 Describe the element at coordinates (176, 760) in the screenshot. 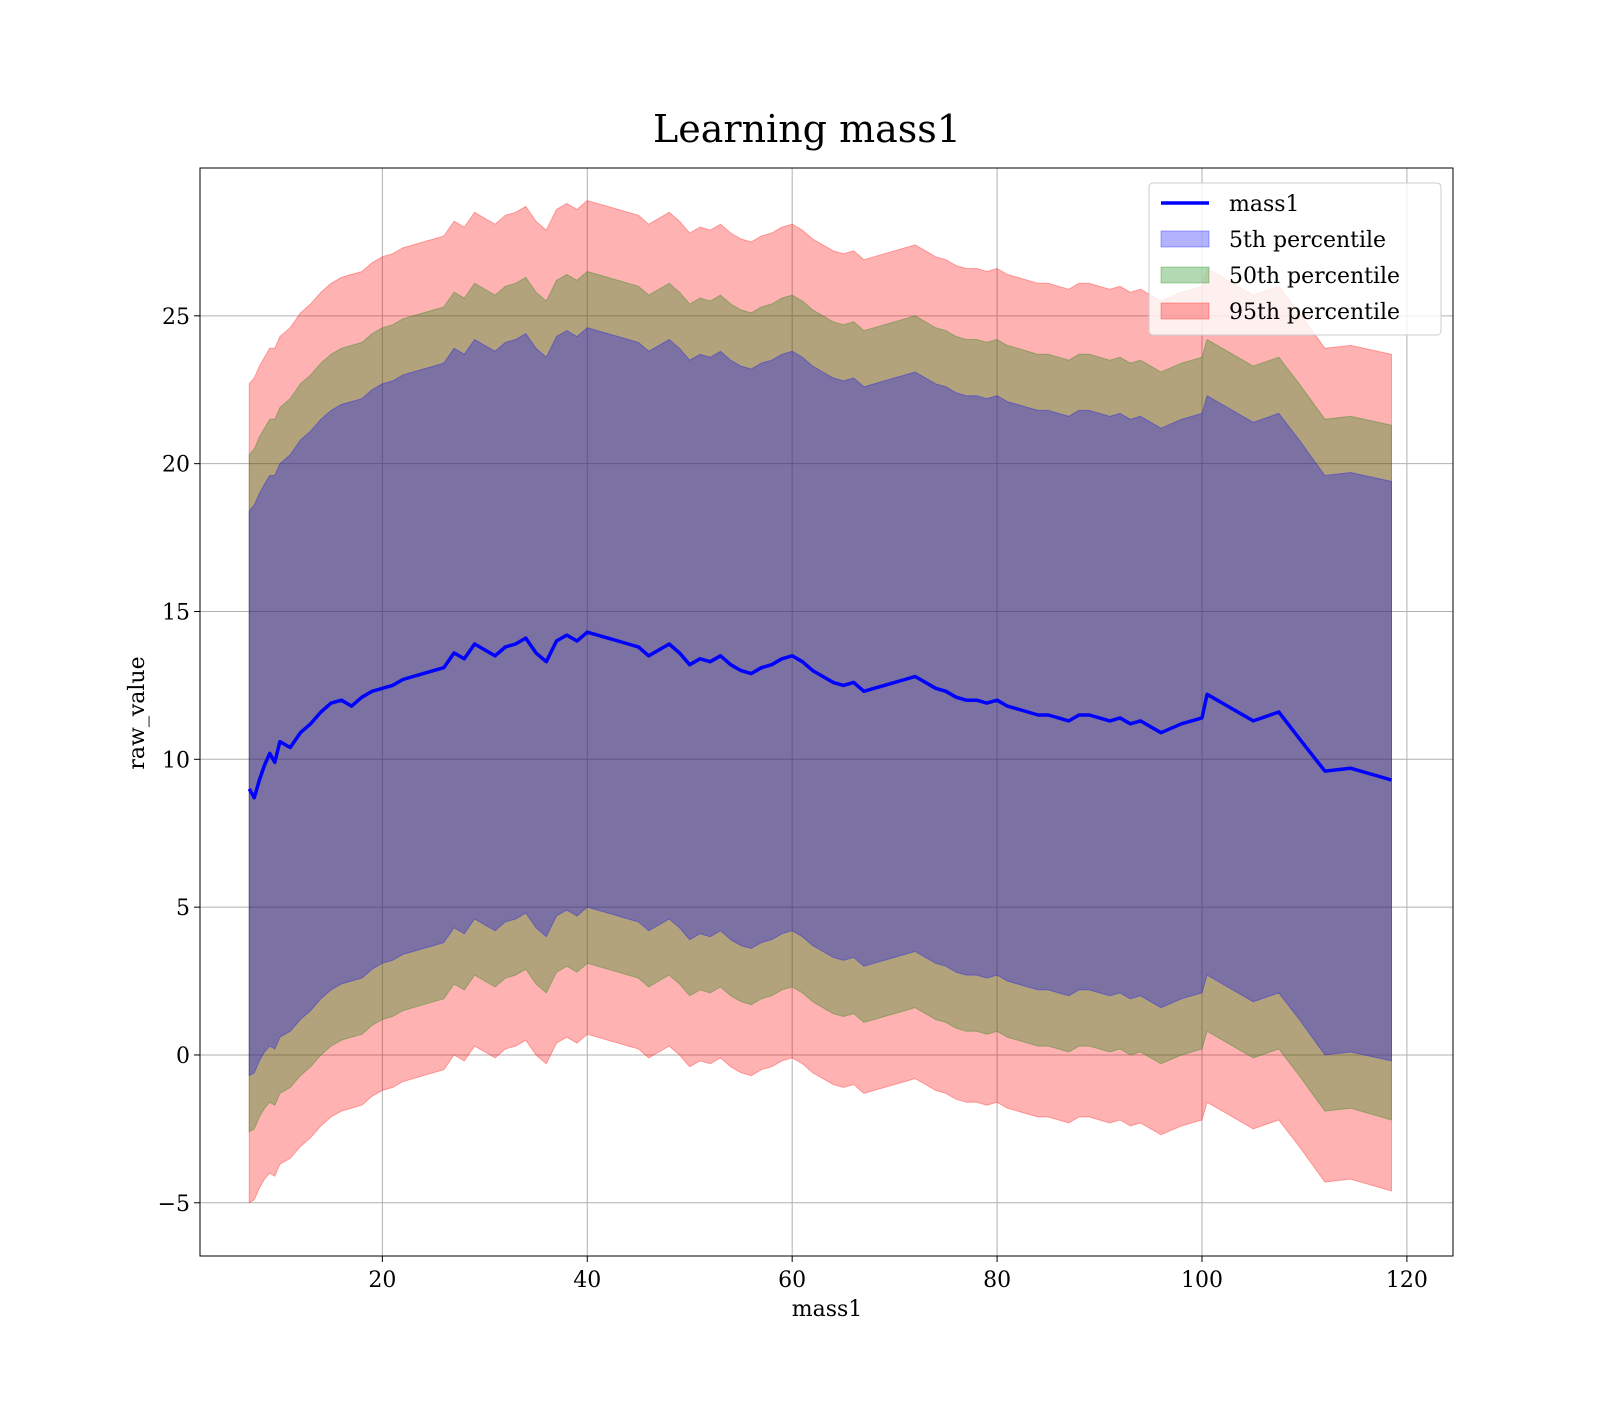

I see `y-tick-label: 10` at that location.